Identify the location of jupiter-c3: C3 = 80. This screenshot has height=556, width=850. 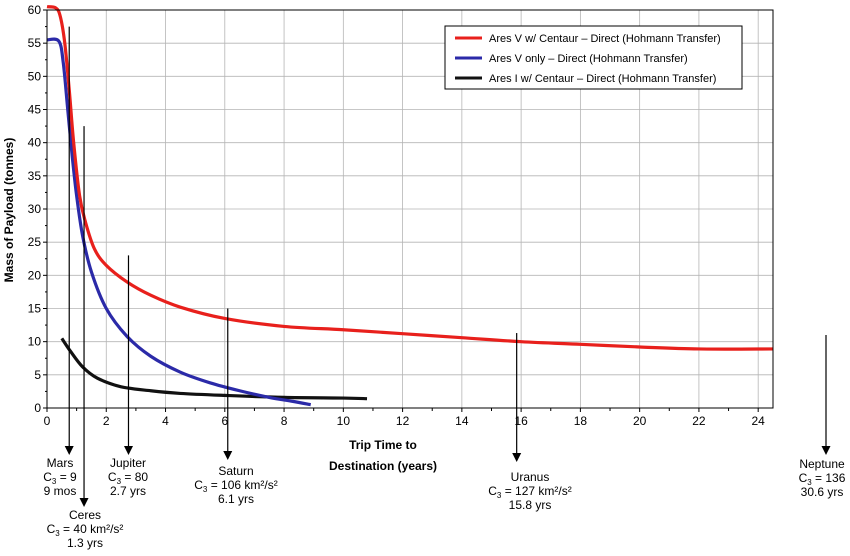
(128, 478).